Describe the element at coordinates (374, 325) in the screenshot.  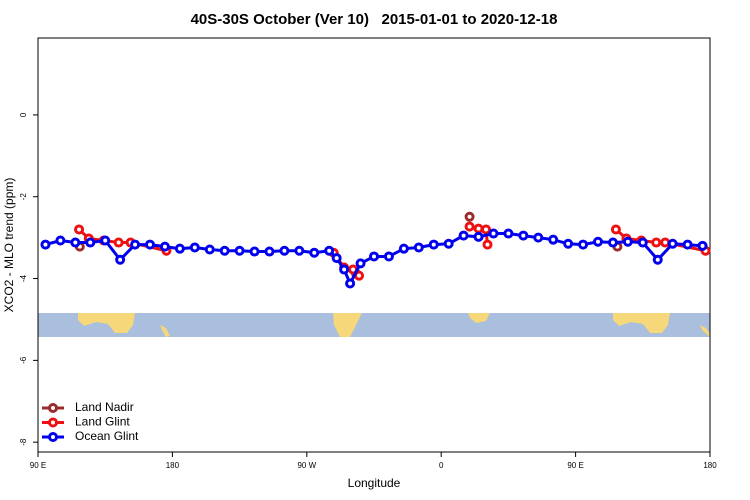
I see `map-strip` at that location.